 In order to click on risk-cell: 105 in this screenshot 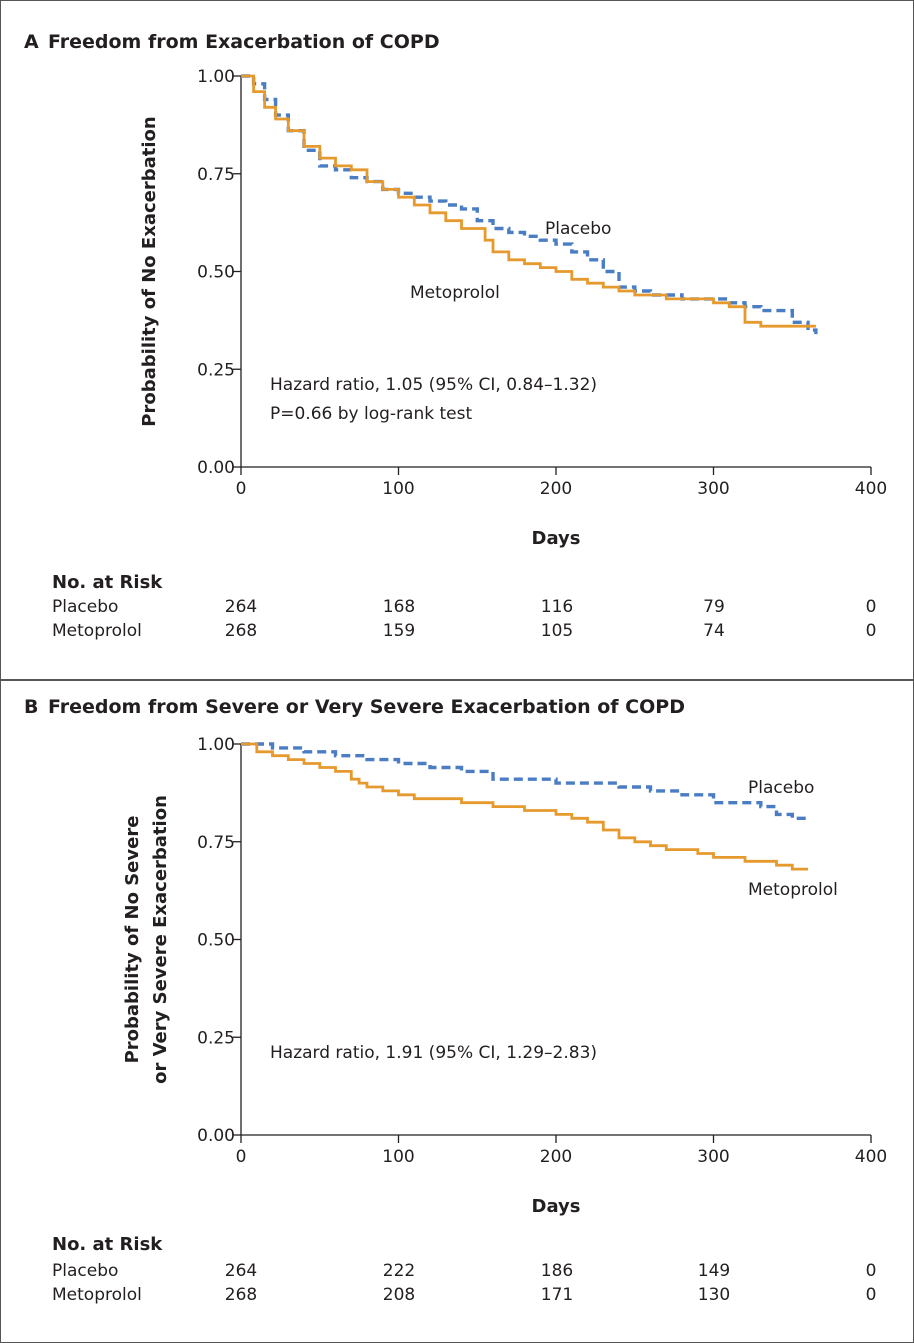, I will do `click(557, 631)`.